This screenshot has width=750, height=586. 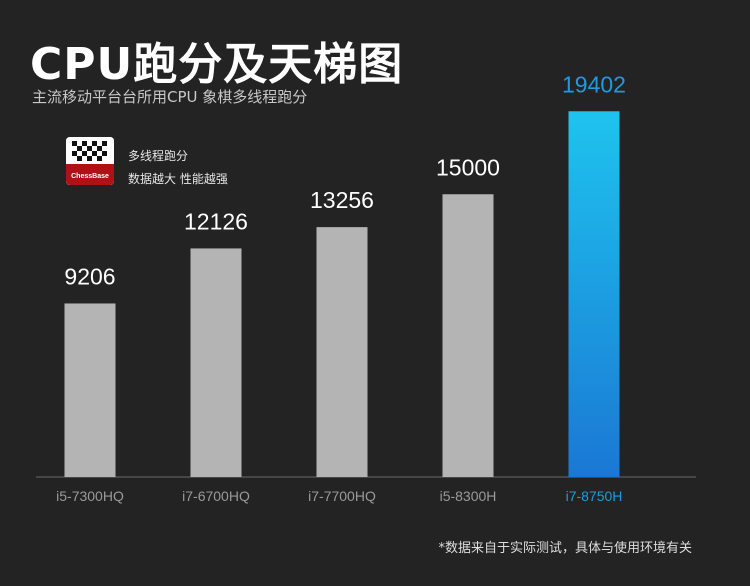 I want to click on category-label-i7-8750H: i7-8750H, so click(x=594, y=496).